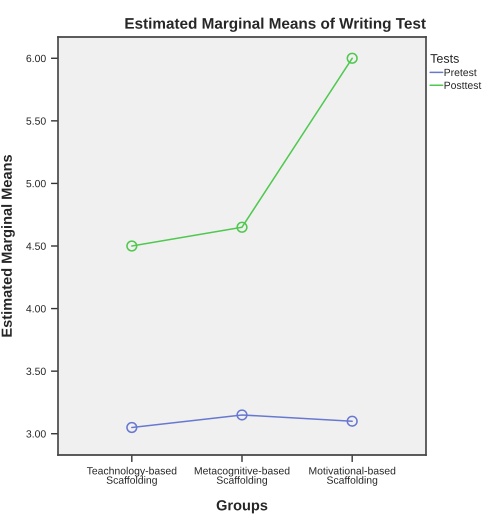 Image resolution: width=484 pixels, height=514 pixels. I want to click on y-tick-label: 4.50, so click(36, 246).